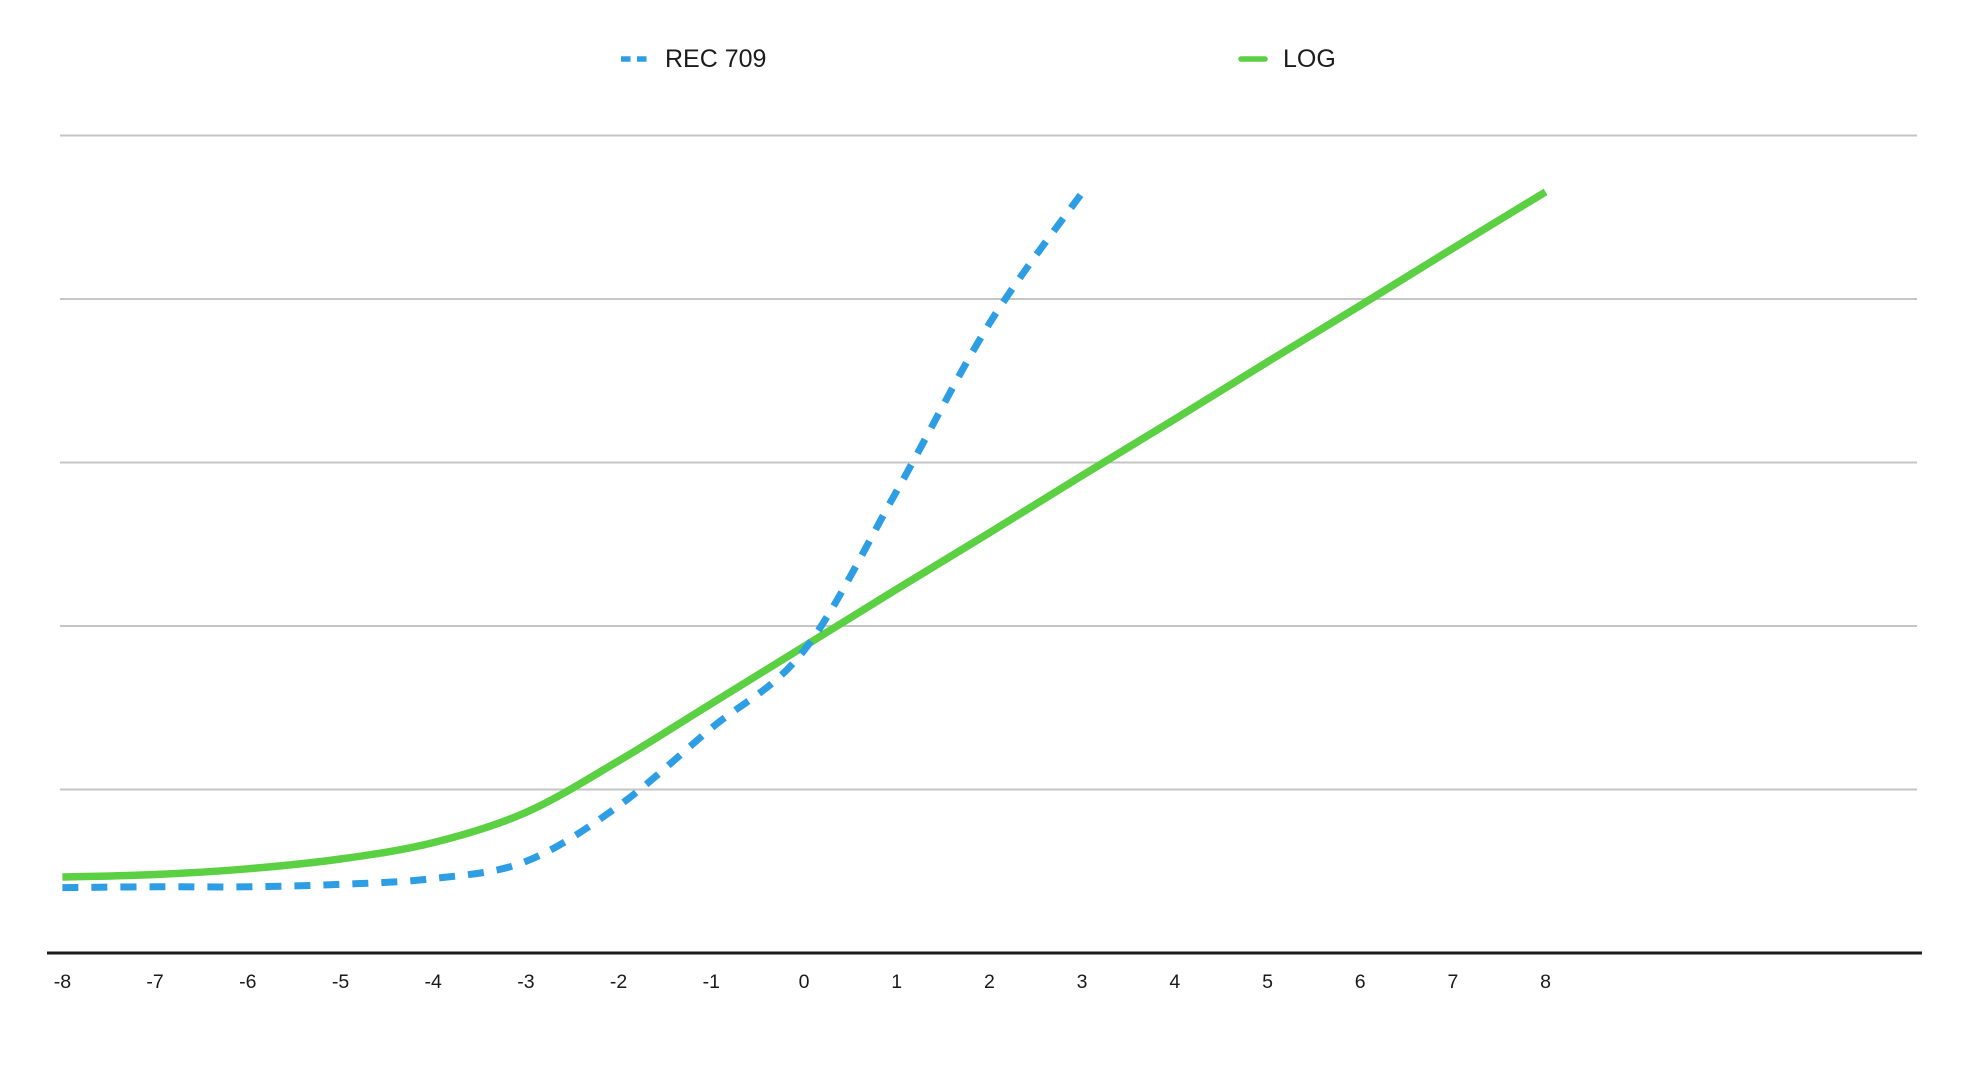 This screenshot has width=1962, height=1070. I want to click on x-tick-label: -7, so click(154, 982).